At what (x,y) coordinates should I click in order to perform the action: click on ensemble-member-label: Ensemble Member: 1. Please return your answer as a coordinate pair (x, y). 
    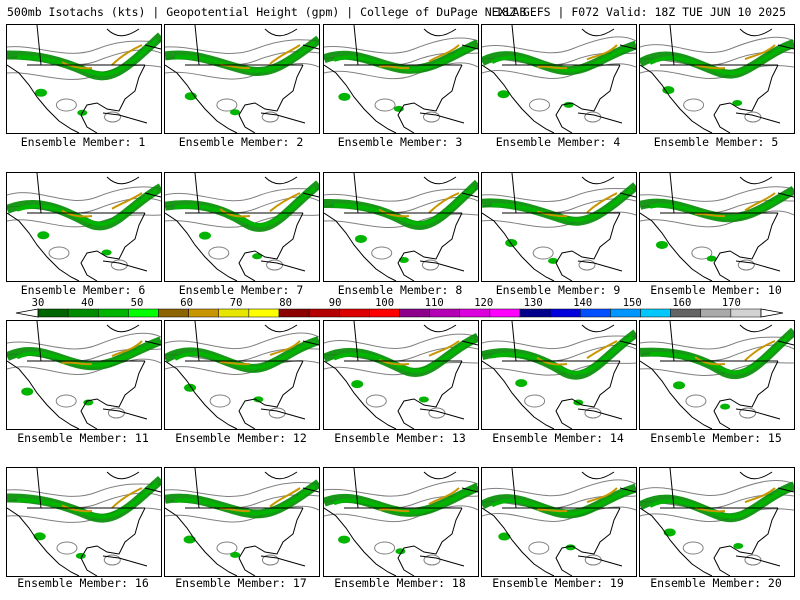
    Looking at the image, I should click on (83, 142).